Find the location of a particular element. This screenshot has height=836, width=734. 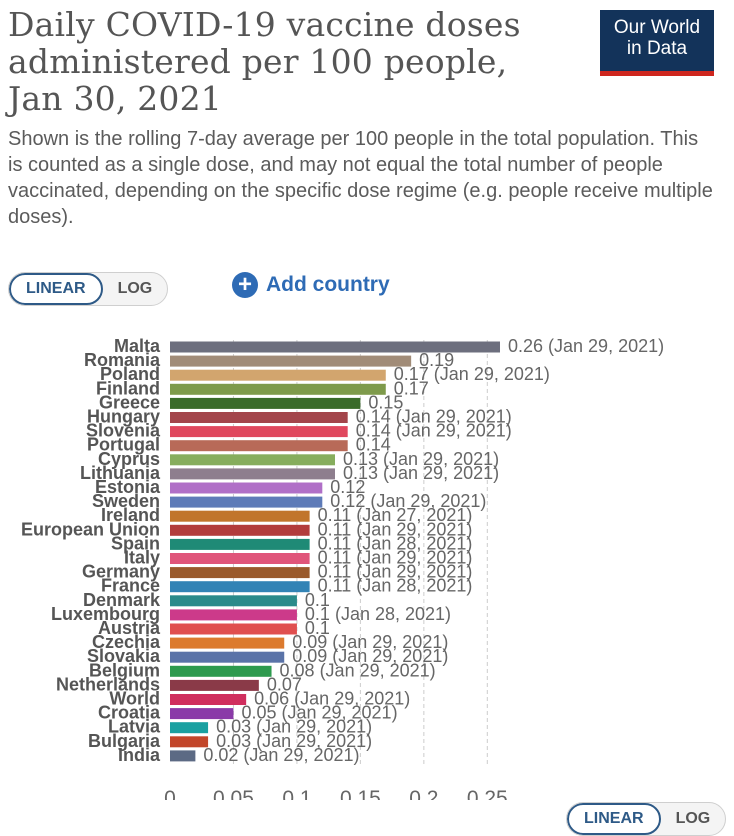

bar-malta is located at coordinates (335, 347).